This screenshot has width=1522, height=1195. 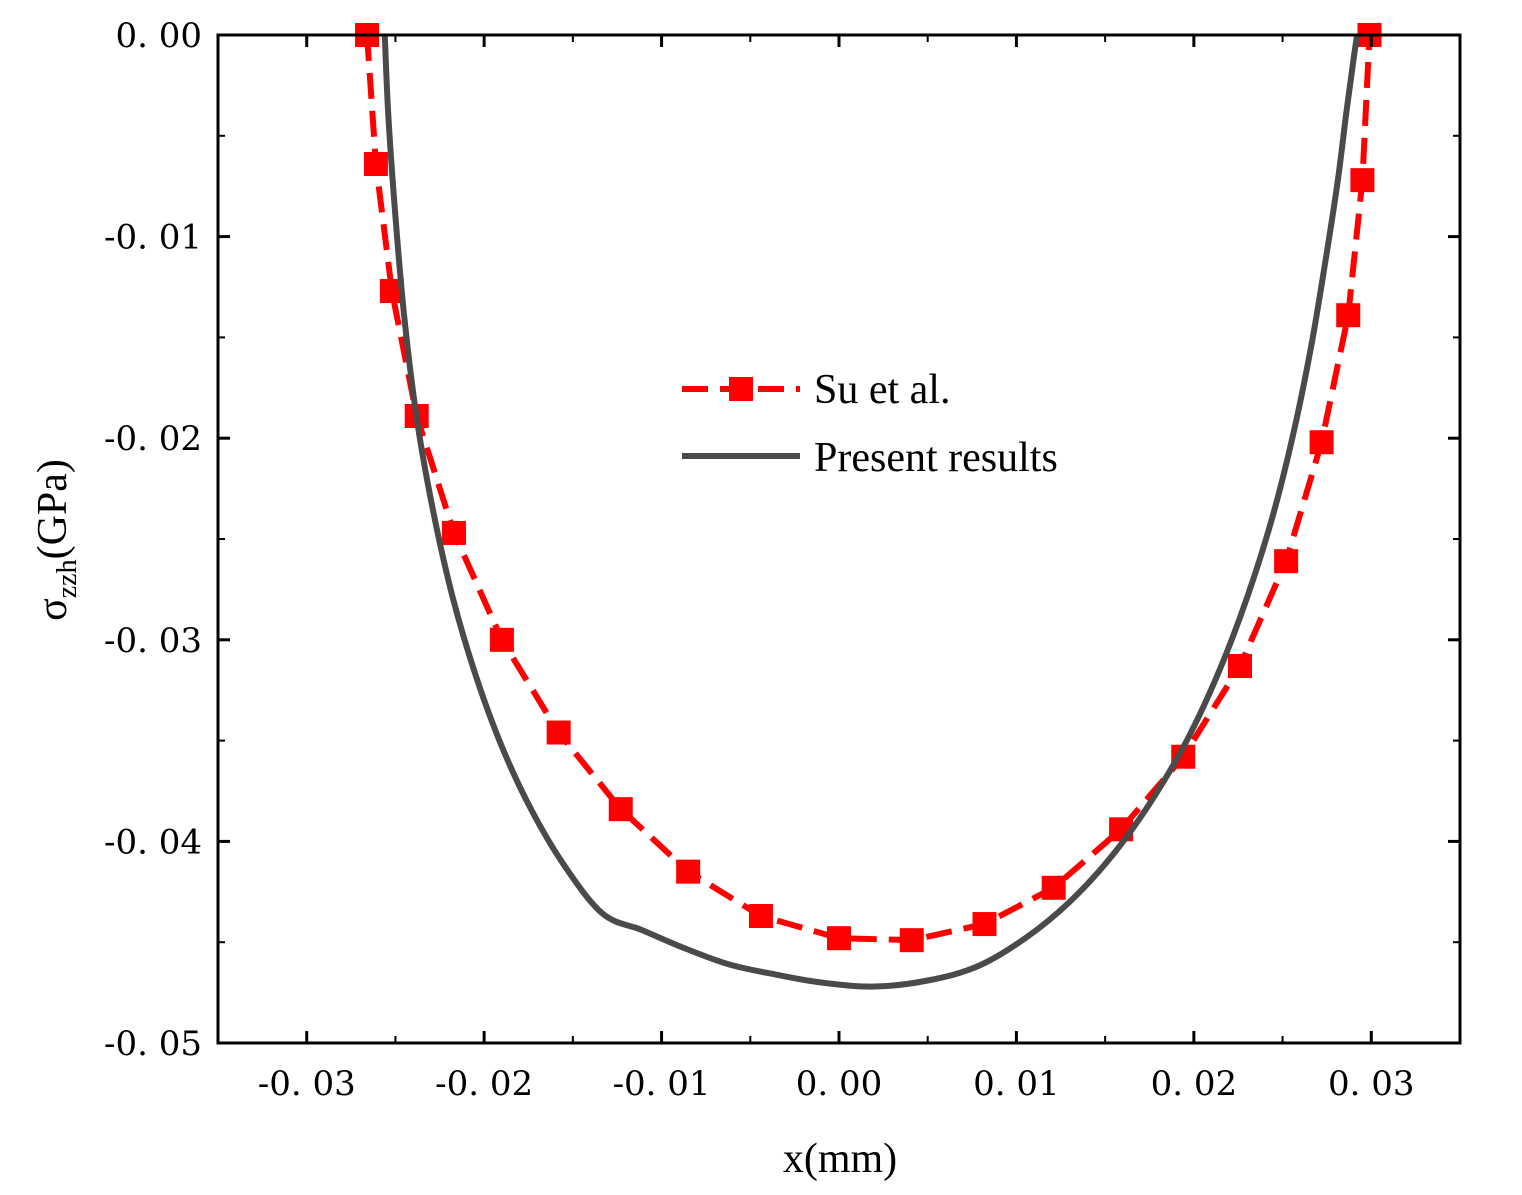 I want to click on y-tick-label: -0. 02, so click(x=153, y=439).